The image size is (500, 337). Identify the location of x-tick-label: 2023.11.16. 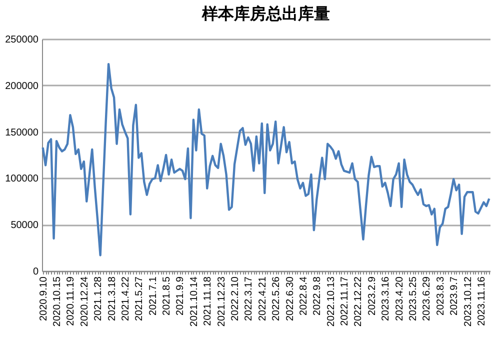
(482, 301).